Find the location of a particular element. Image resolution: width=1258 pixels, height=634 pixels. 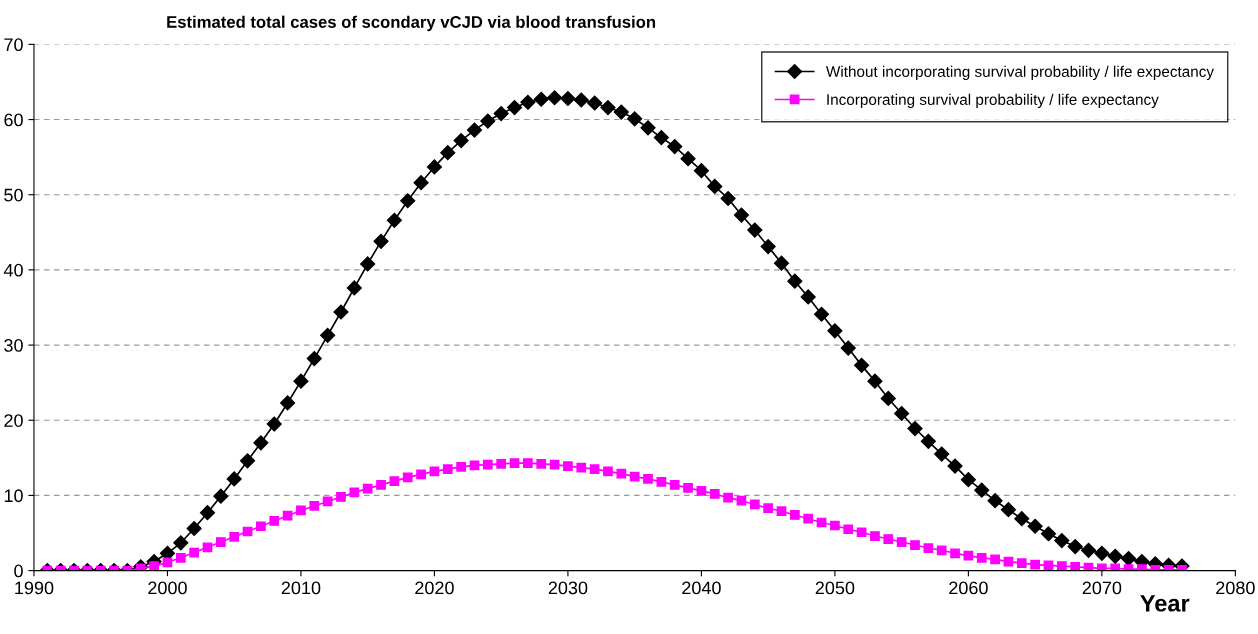

x-tick-label: 2050 is located at coordinates (835, 588).